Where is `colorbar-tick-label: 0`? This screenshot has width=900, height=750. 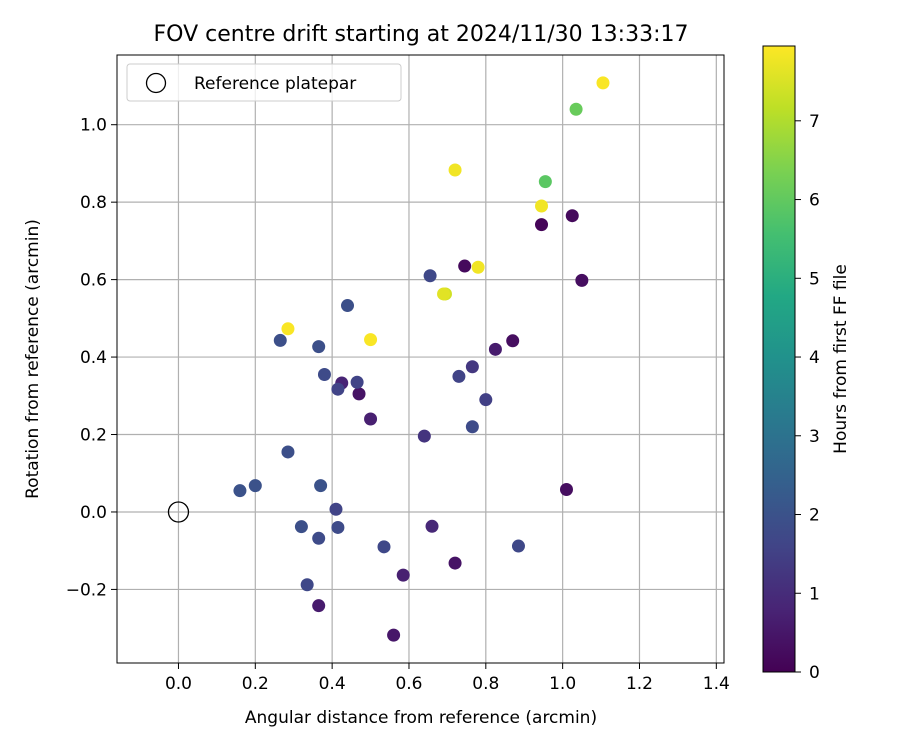 colorbar-tick-label: 0 is located at coordinates (814, 673).